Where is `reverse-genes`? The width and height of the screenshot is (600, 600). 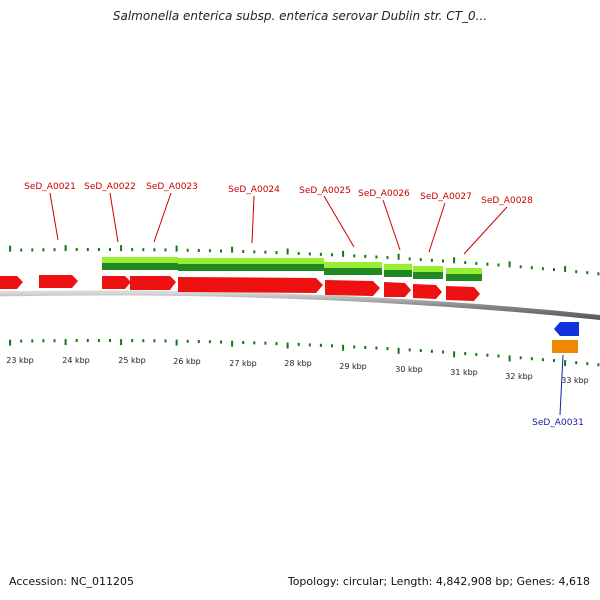
reverse-genes is located at coordinates (565, 337).